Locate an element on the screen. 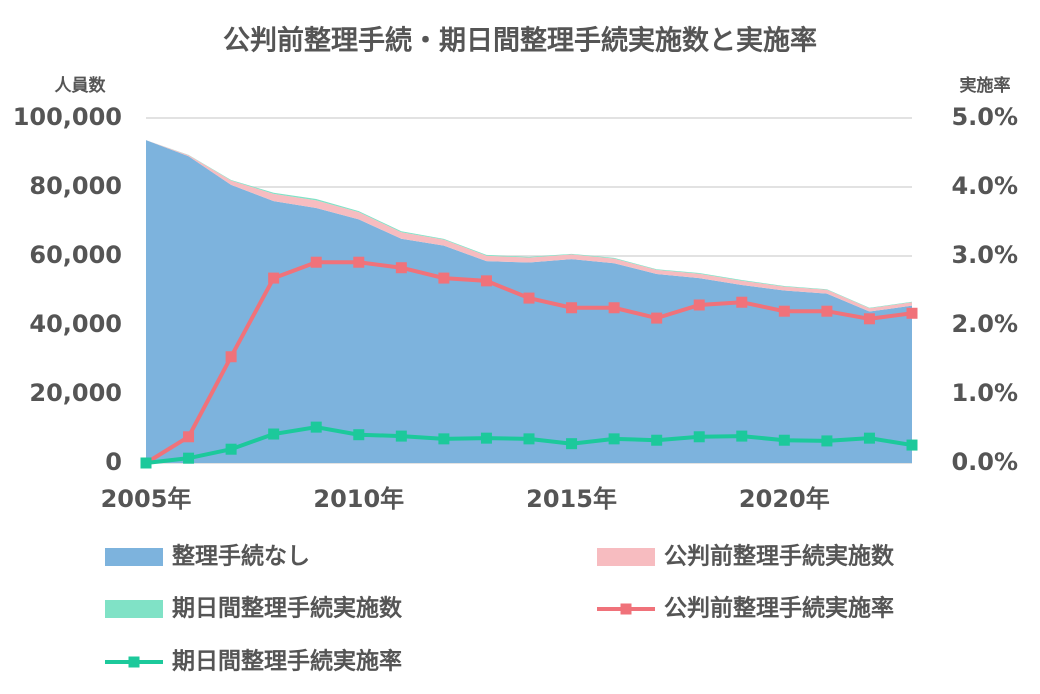  y-tick-label: 40,000 is located at coordinates (75, 324).